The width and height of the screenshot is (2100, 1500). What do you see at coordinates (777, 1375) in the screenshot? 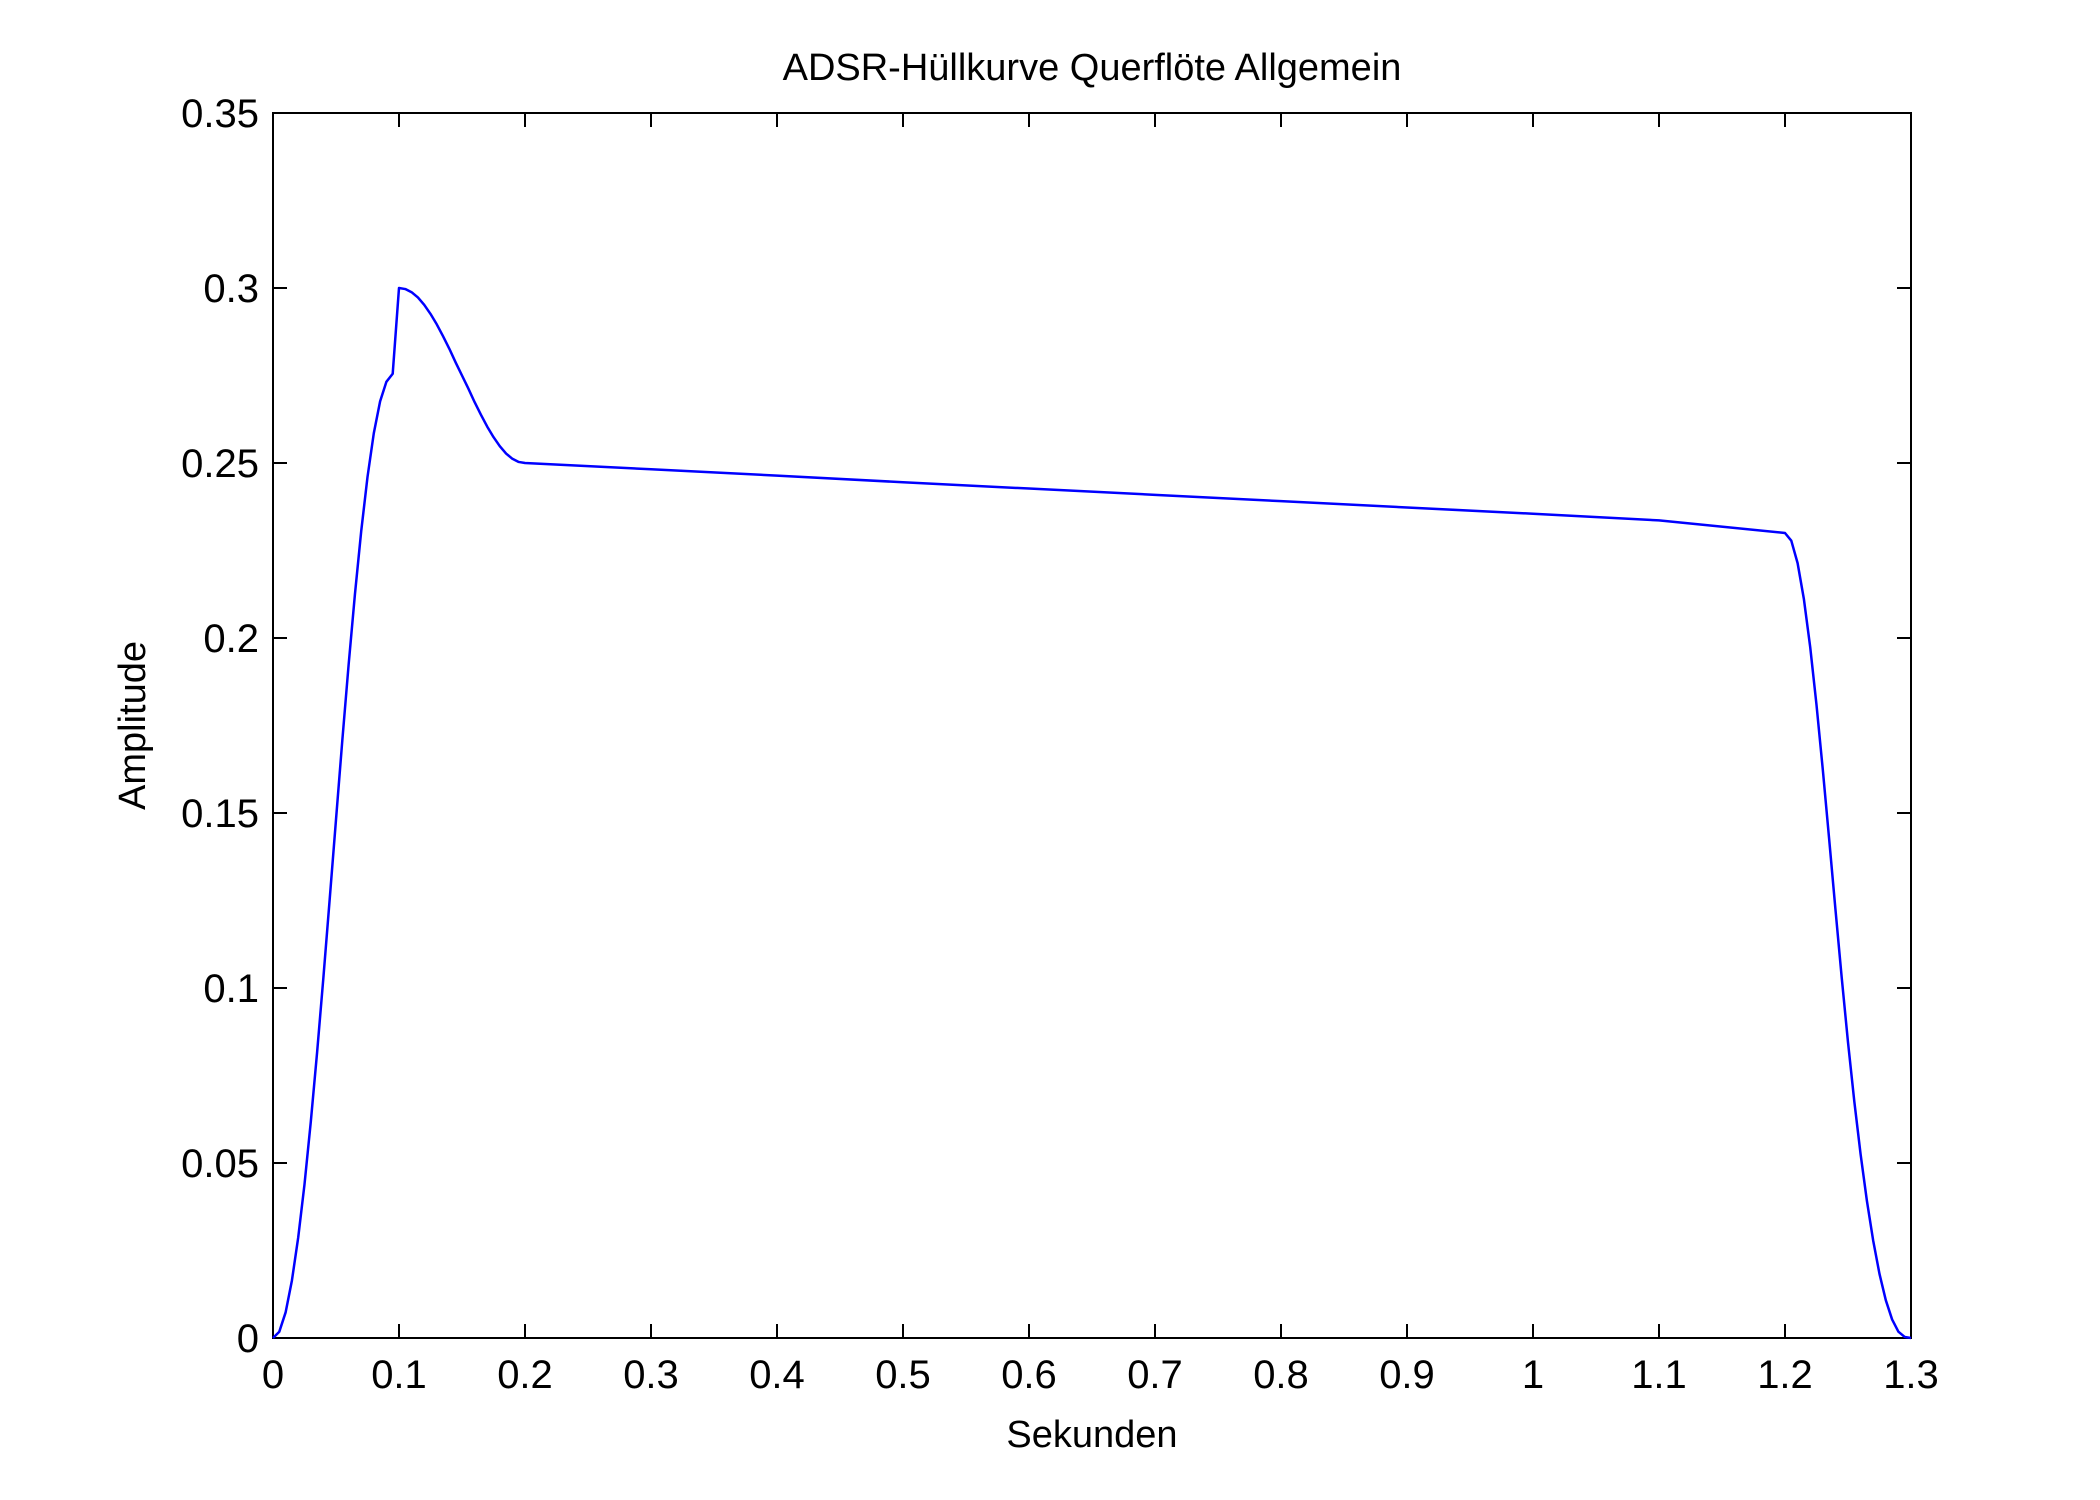
I see `x-tick-label: 0.4` at bounding box center [777, 1375].